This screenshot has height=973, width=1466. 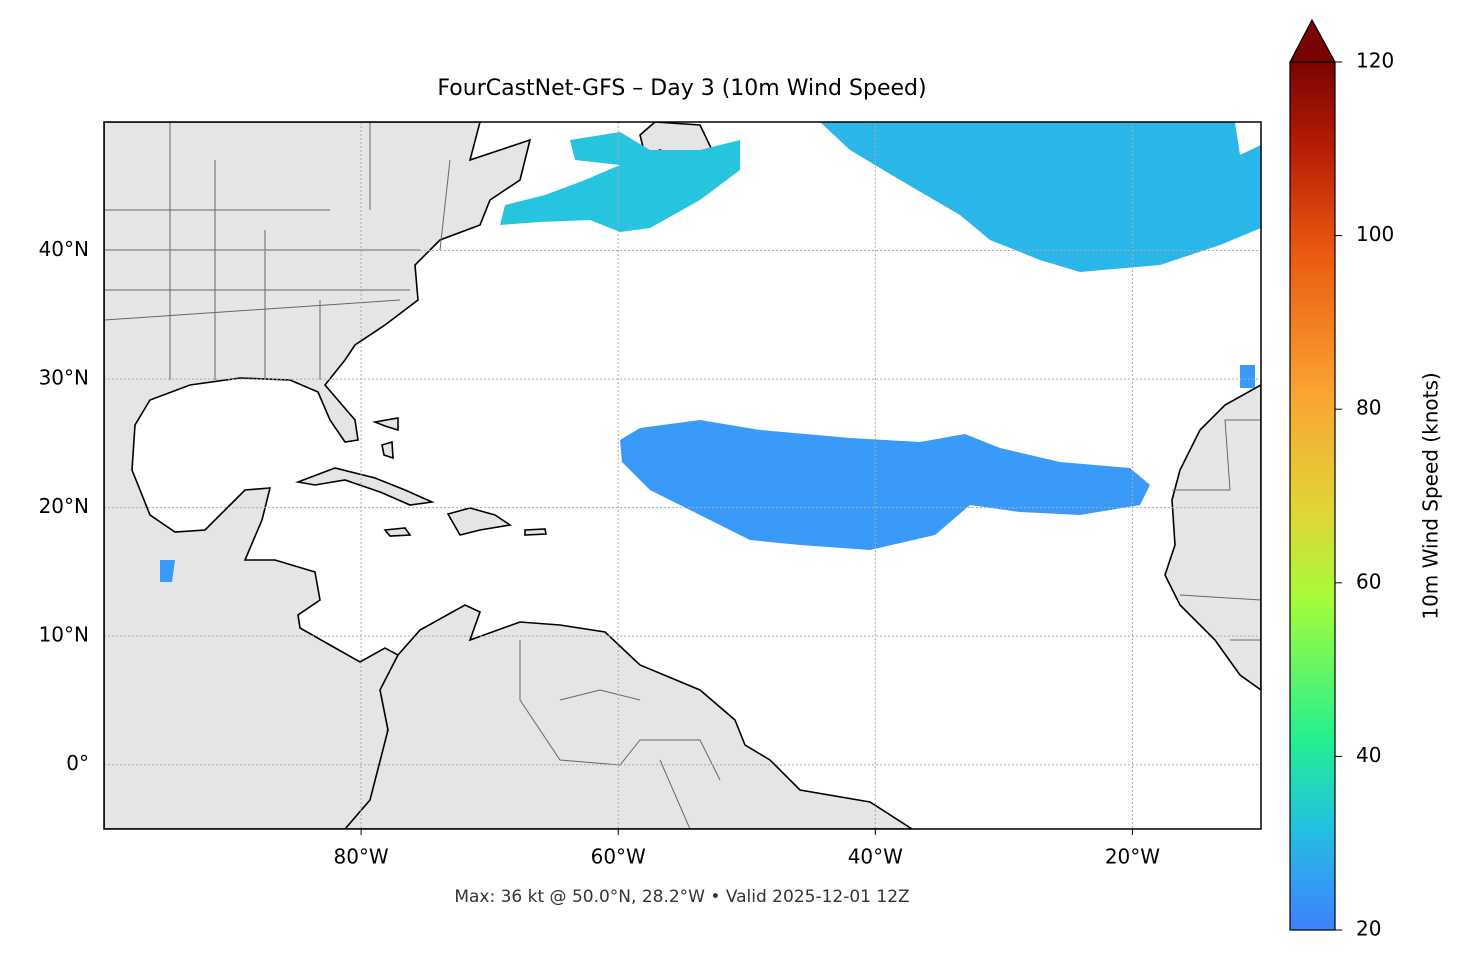 What do you see at coordinates (64, 635) in the screenshot?
I see `y-tick-label: 10°N` at bounding box center [64, 635].